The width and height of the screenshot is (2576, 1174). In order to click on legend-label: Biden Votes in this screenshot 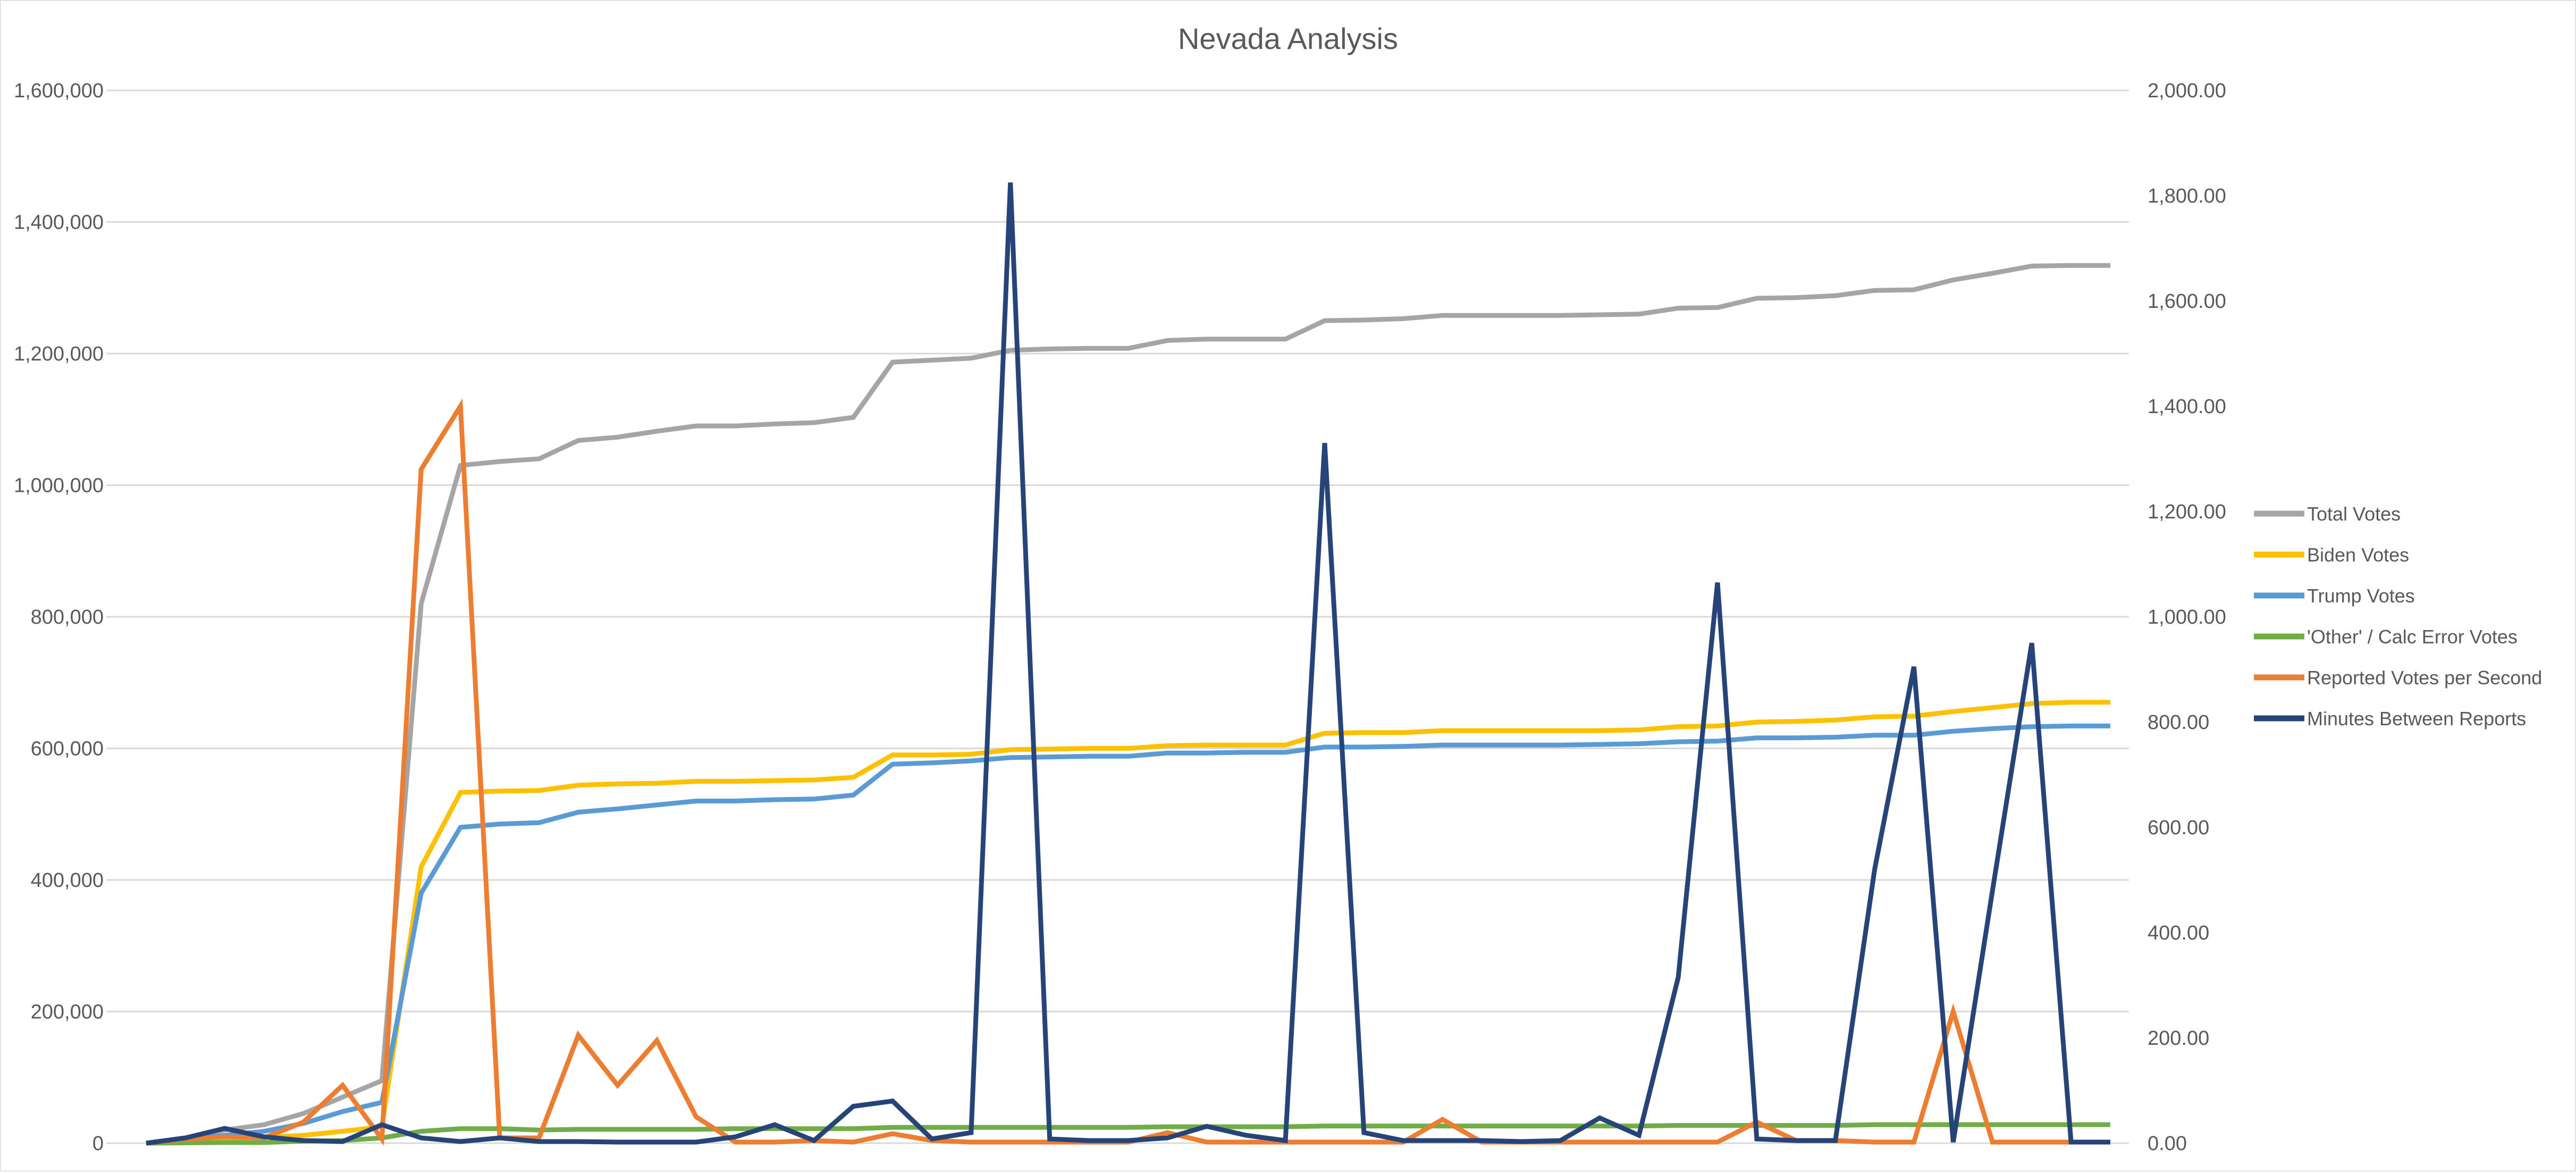, I will do `click(2358, 555)`.